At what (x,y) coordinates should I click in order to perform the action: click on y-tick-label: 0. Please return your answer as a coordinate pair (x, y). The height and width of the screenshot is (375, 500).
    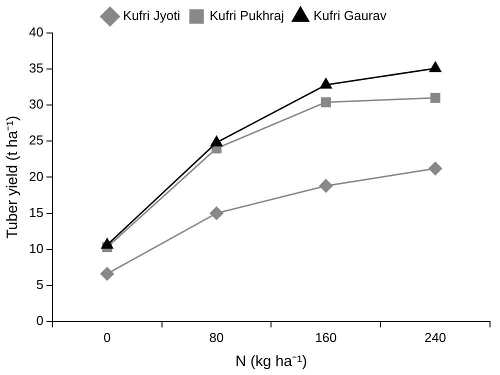
    Looking at the image, I should click on (40, 320).